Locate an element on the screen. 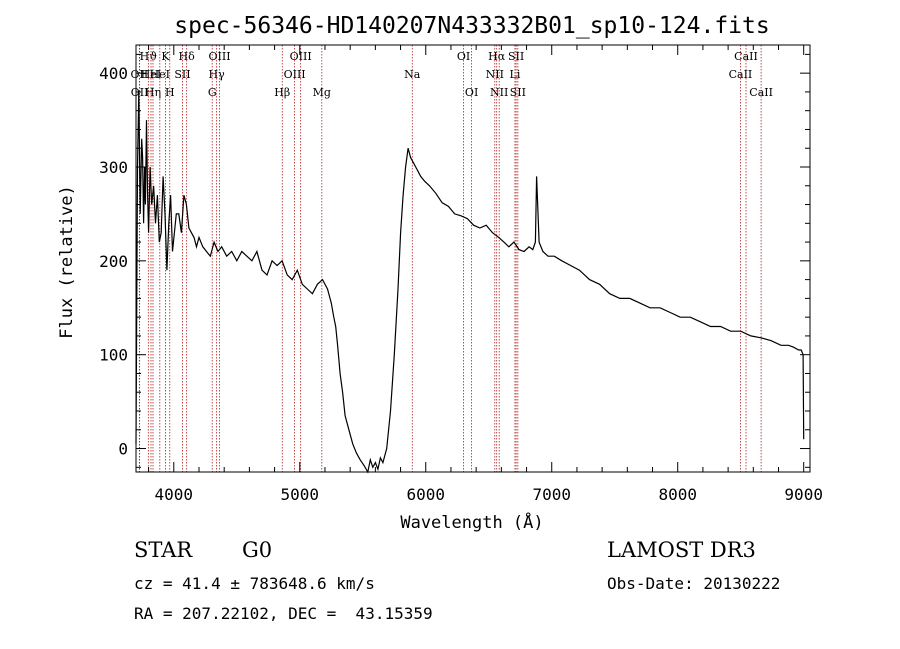  line-label-21: H is located at coordinates (170, 92).